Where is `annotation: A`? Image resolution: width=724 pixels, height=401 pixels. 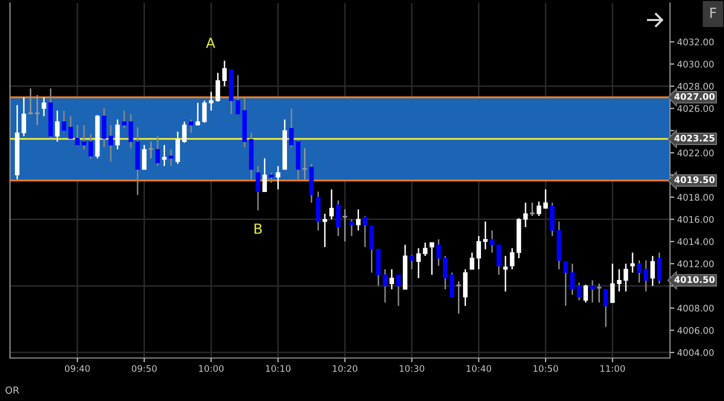
annotation: A is located at coordinates (211, 43).